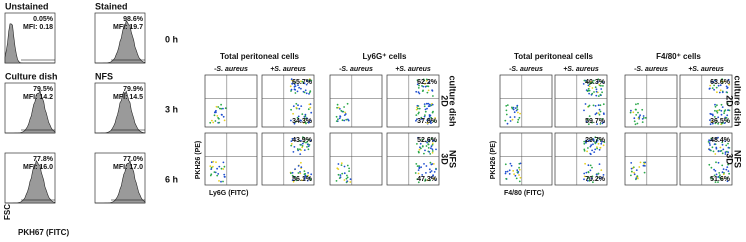  Describe the element at coordinates (356, 101) in the screenshot. I see `scatter-frame` at that location.